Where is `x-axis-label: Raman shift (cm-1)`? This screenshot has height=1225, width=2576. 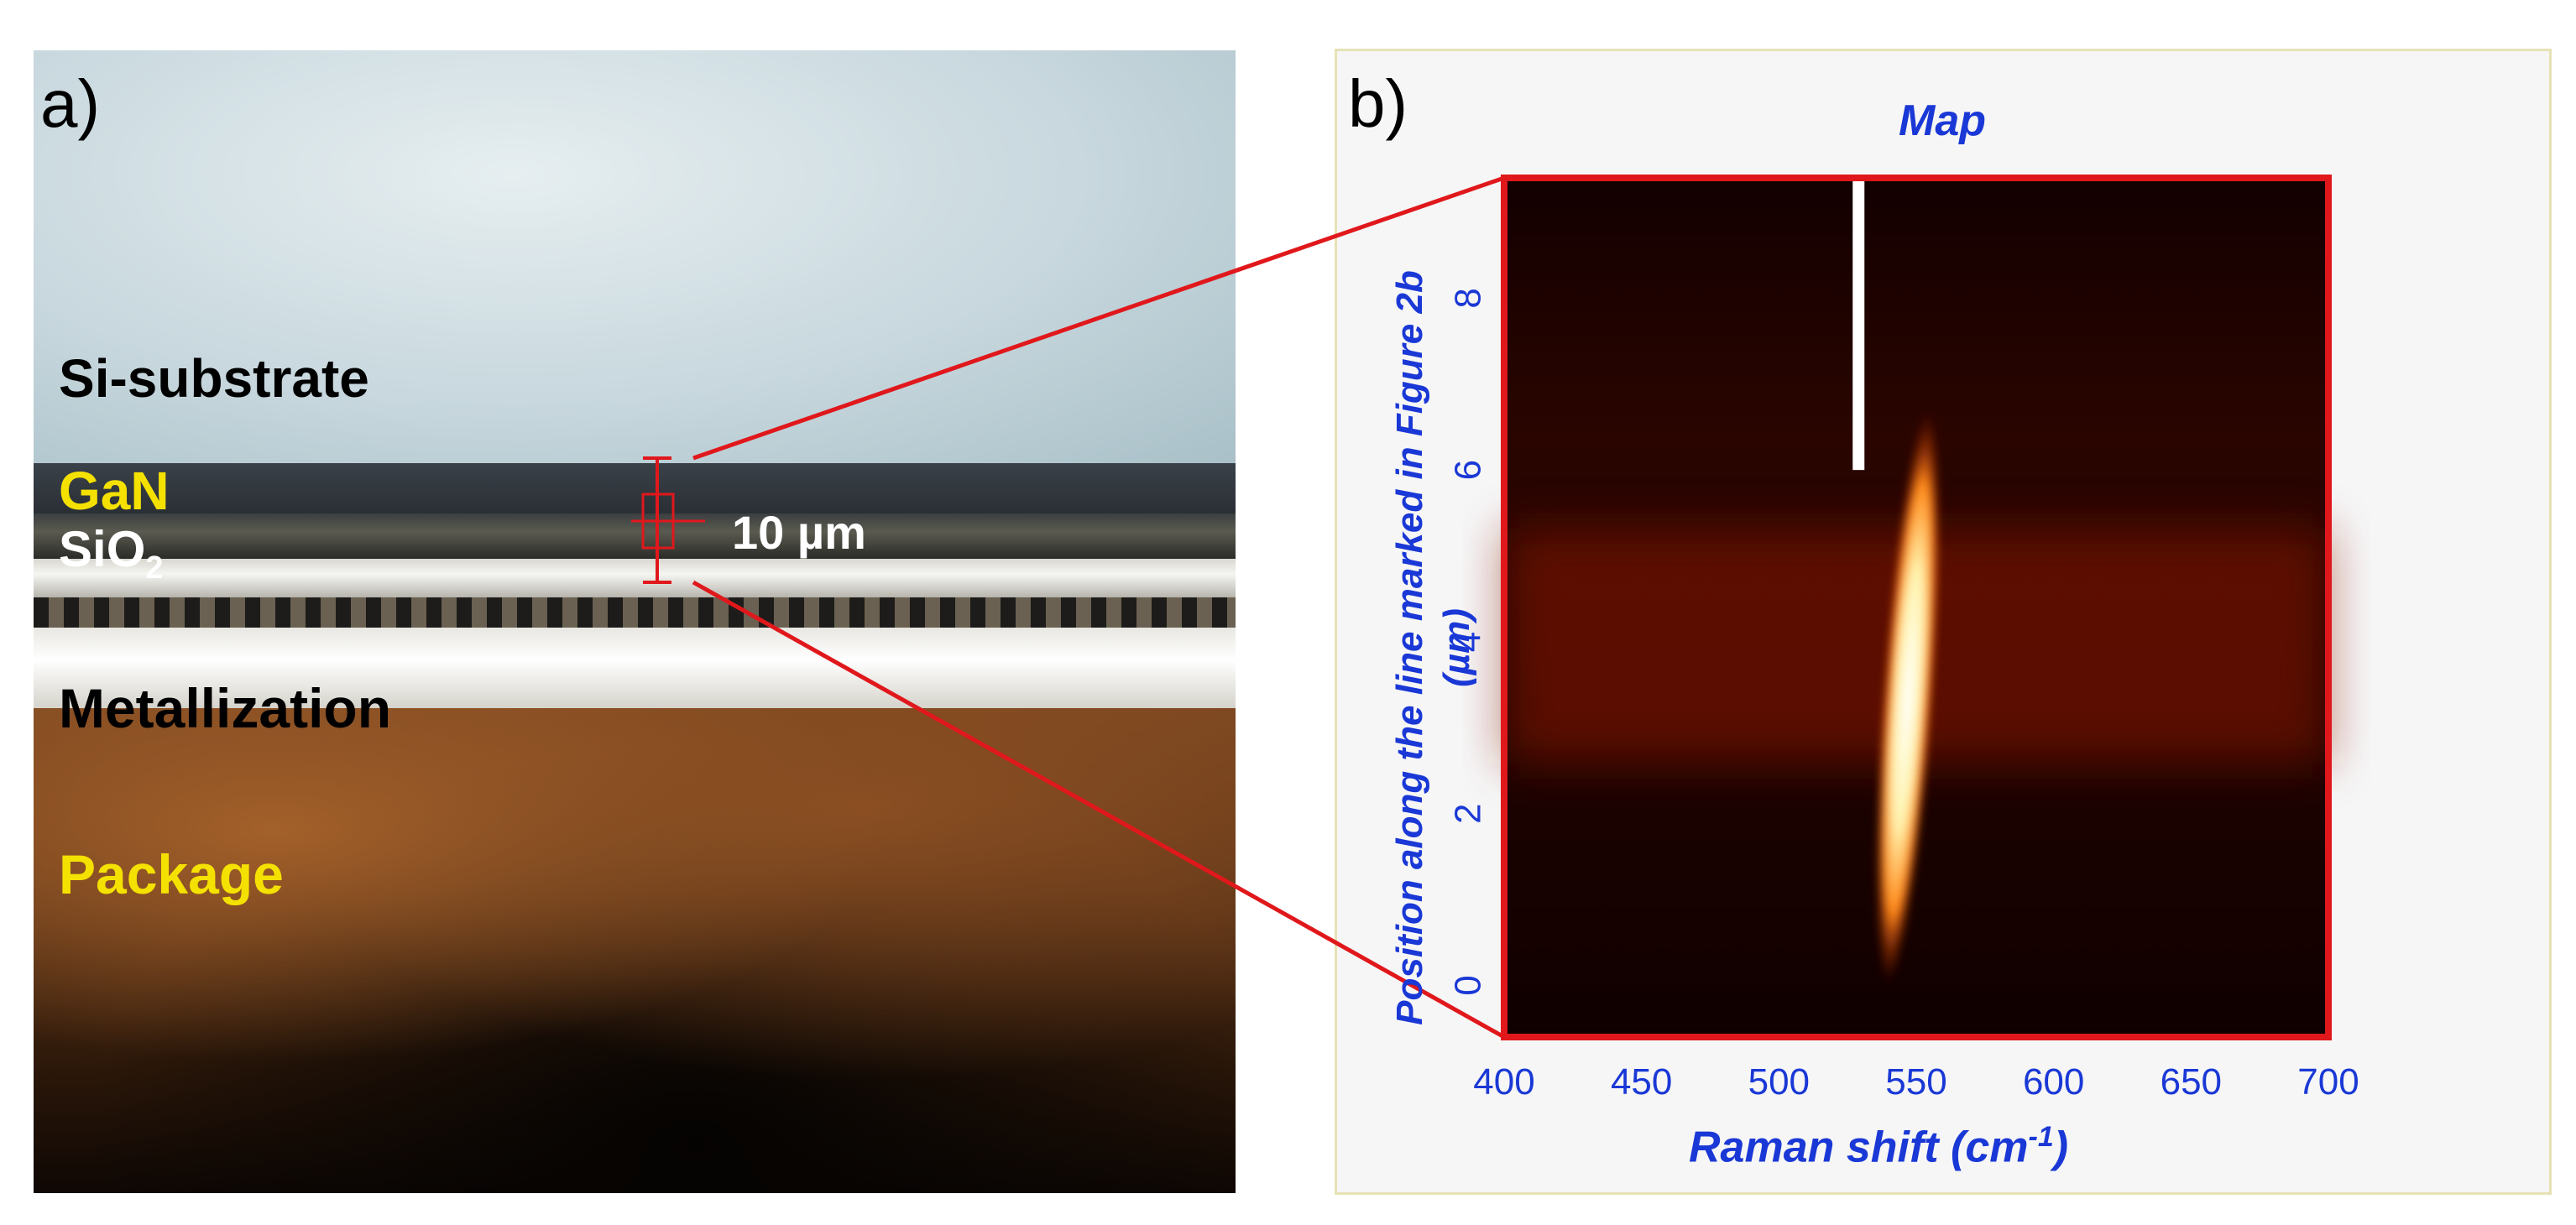 x-axis-label: Raman shift (cm-1) is located at coordinates (1878, 1146).